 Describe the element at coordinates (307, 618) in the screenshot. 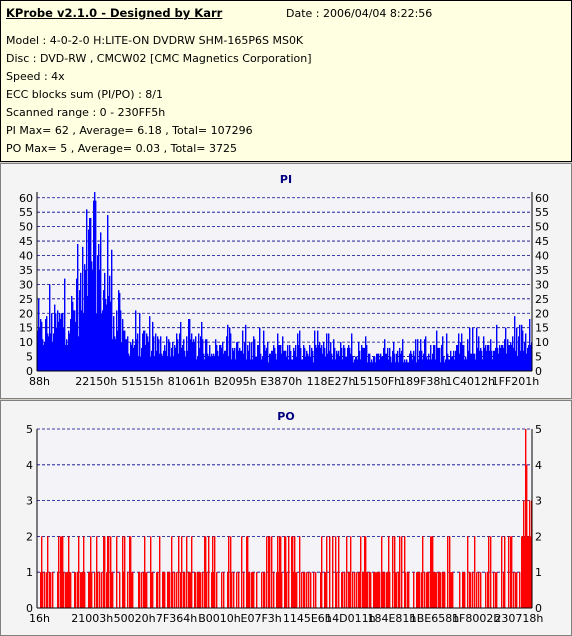

I see `x-tick-label: 1145E6h` at that location.